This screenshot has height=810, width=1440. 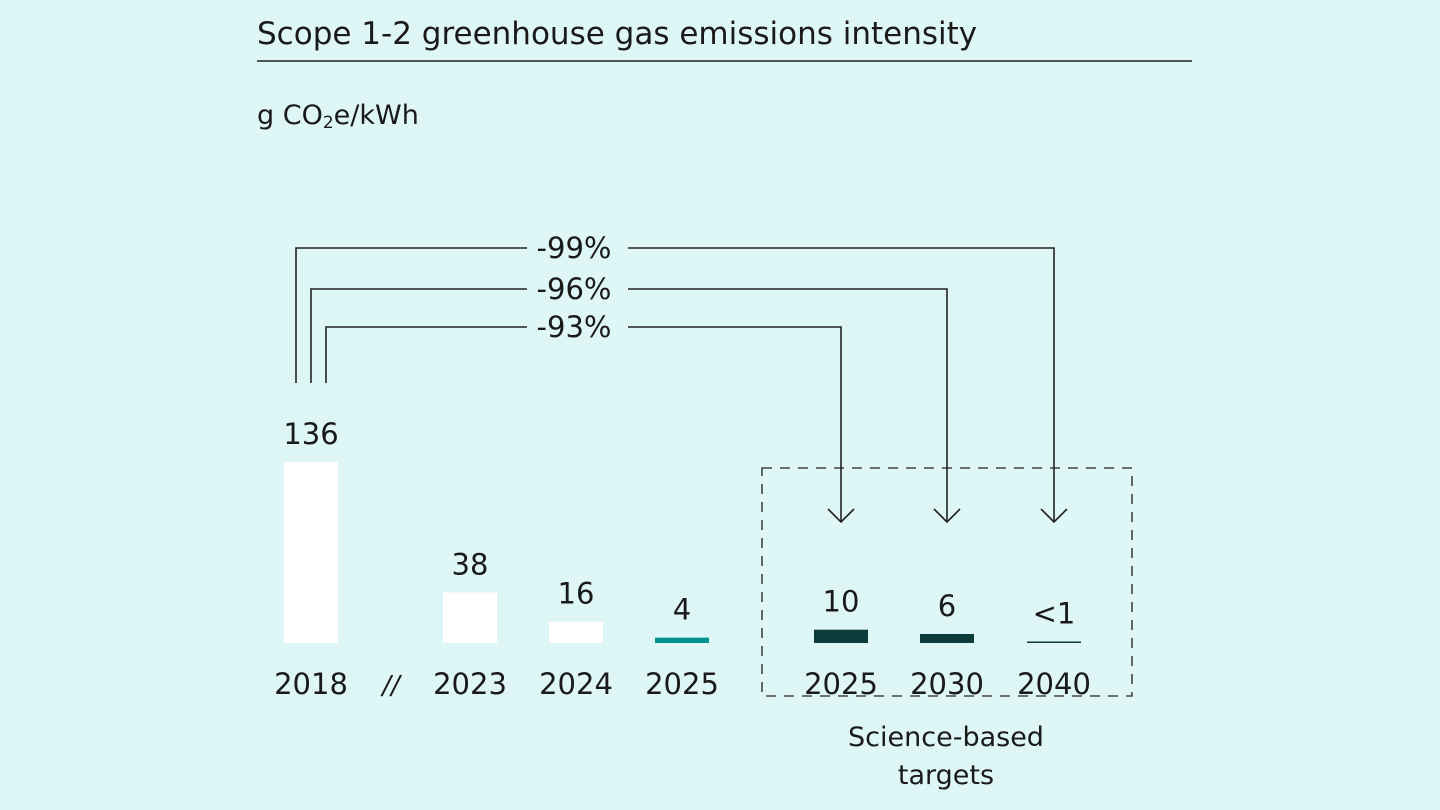 I want to click on year-label: 2024, so click(x=576, y=684).